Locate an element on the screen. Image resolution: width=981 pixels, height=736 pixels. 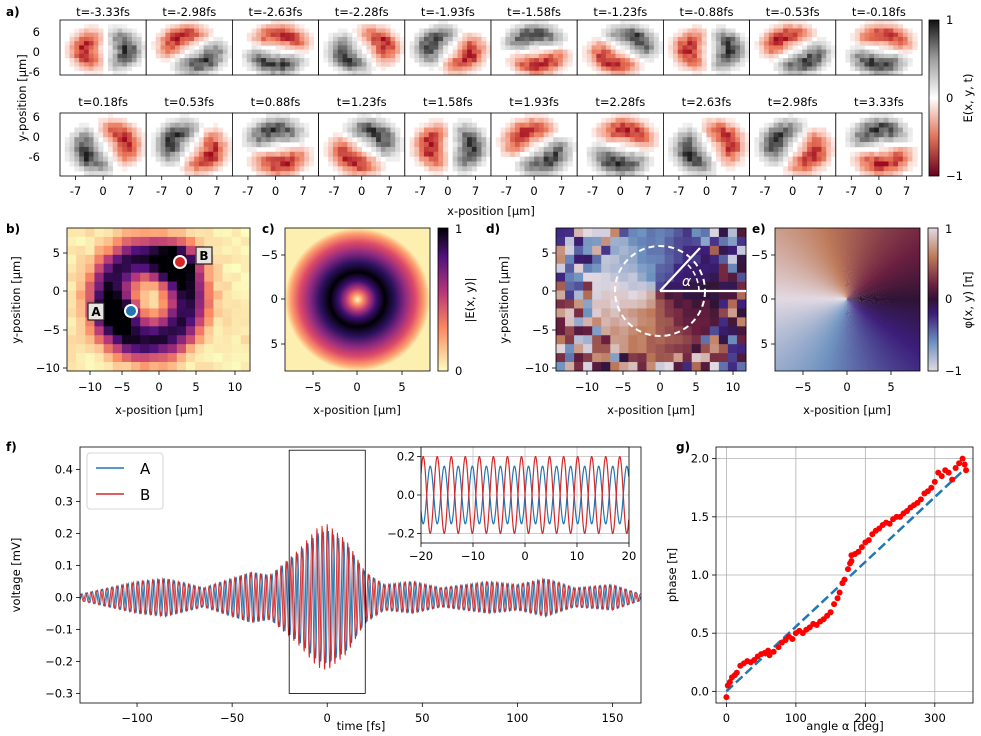
e-phase-wedge is located at coordinates (873, 263).